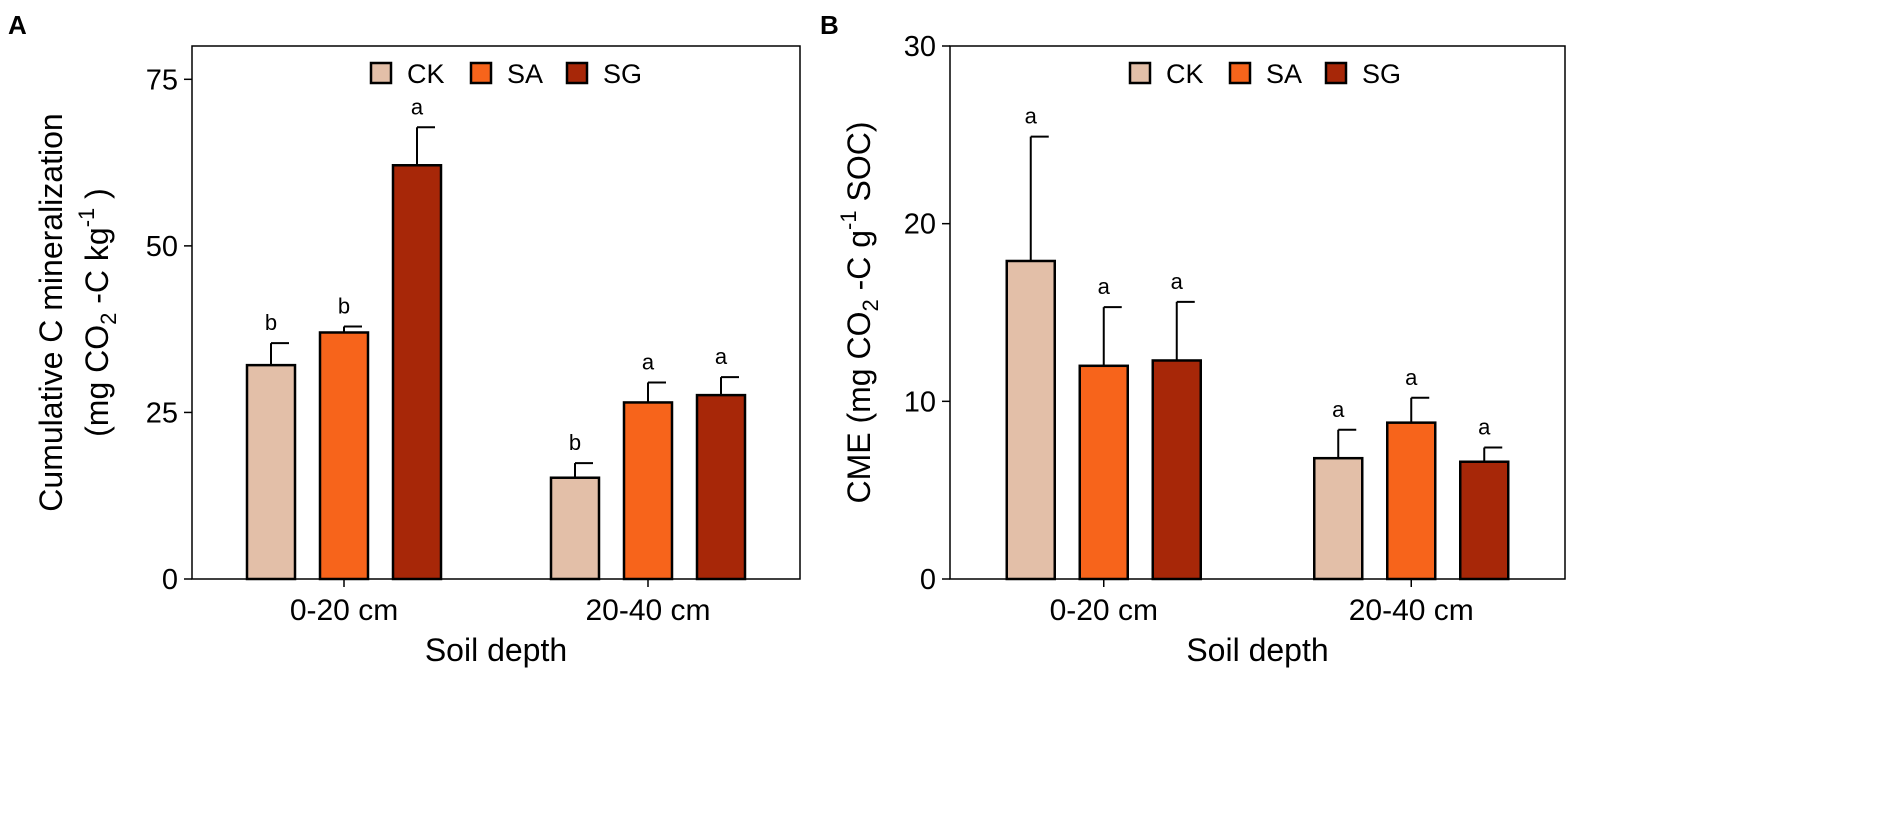 Image resolution: width=1904 pixels, height=817 pixels. Describe the element at coordinates (51, 312) in the screenshot. I see `y-axis-title-line1: Cumulative C mineralization` at that location.